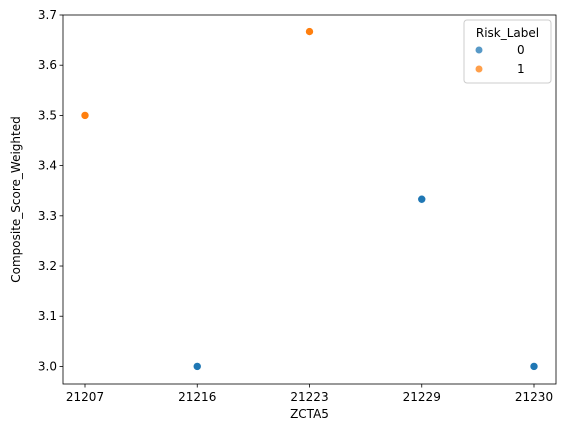 This screenshot has width=567, height=438. What do you see at coordinates (47, 316) in the screenshot?
I see `y-tick-label: 3.1` at bounding box center [47, 316].